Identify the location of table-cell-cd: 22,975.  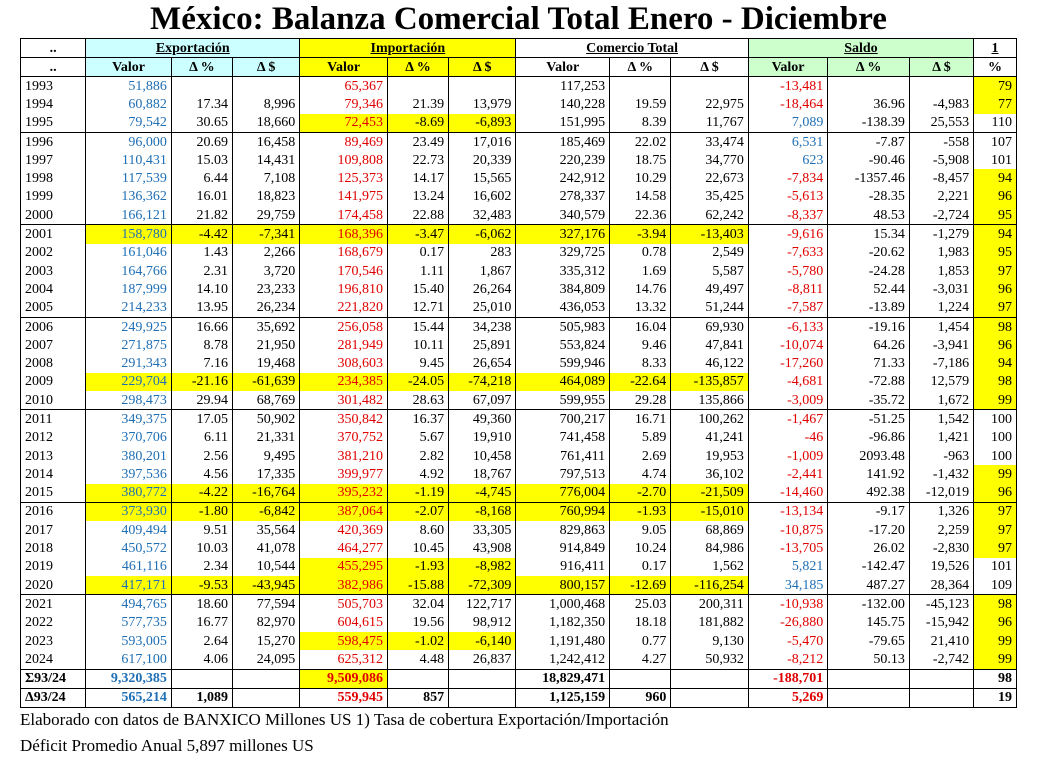
(709, 104).